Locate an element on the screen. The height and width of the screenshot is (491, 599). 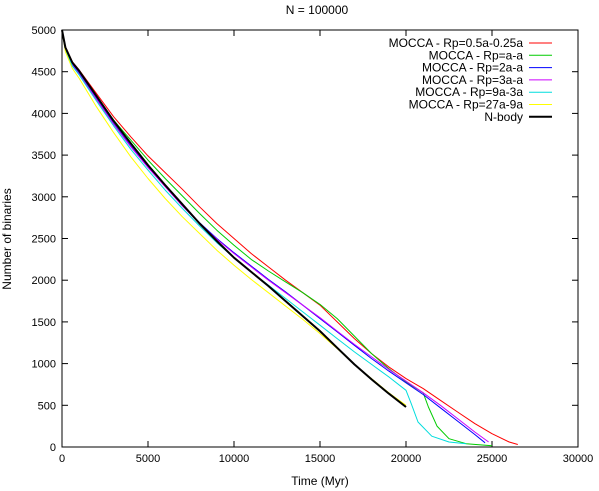
x-tick-label: 10000 is located at coordinates (234, 459).